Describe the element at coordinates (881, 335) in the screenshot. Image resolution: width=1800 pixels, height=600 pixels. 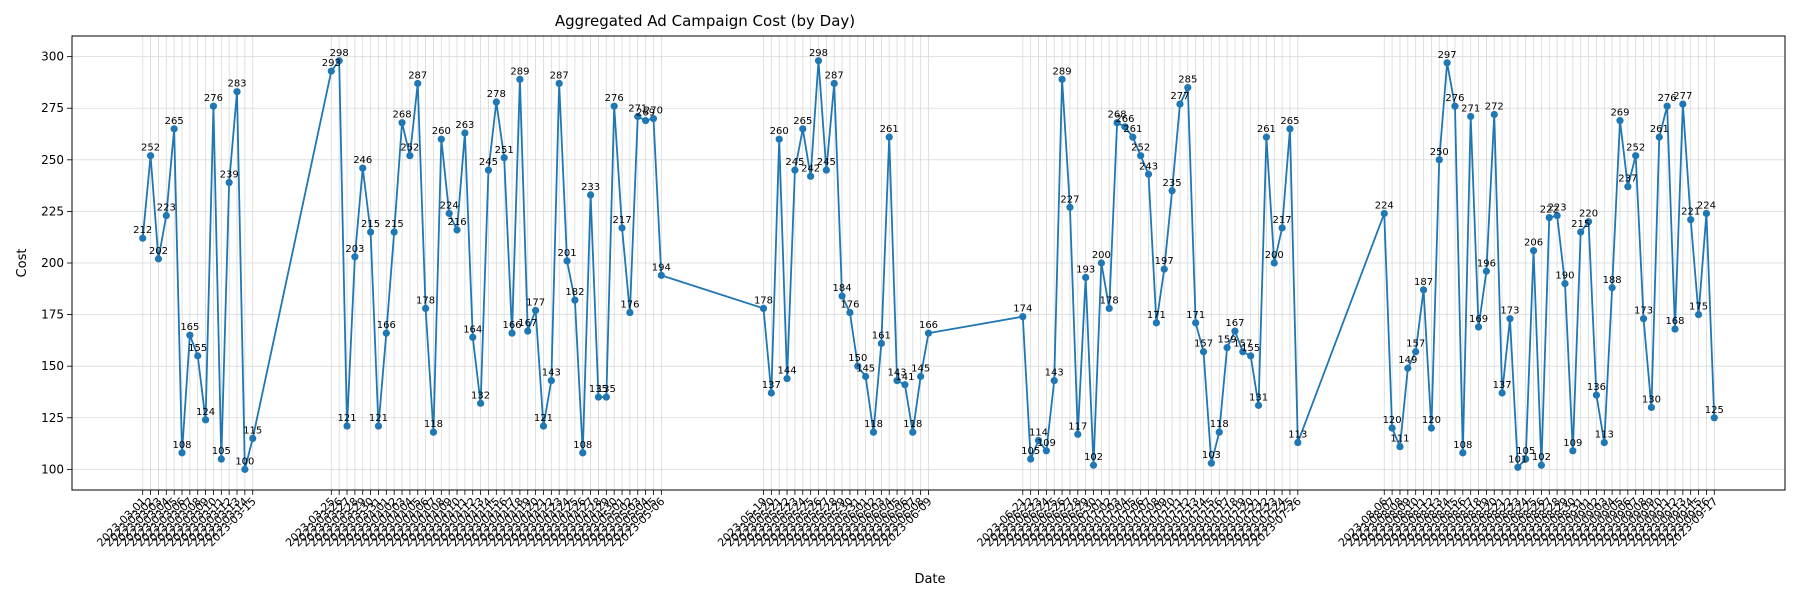
I see `data-label: 161` at that location.